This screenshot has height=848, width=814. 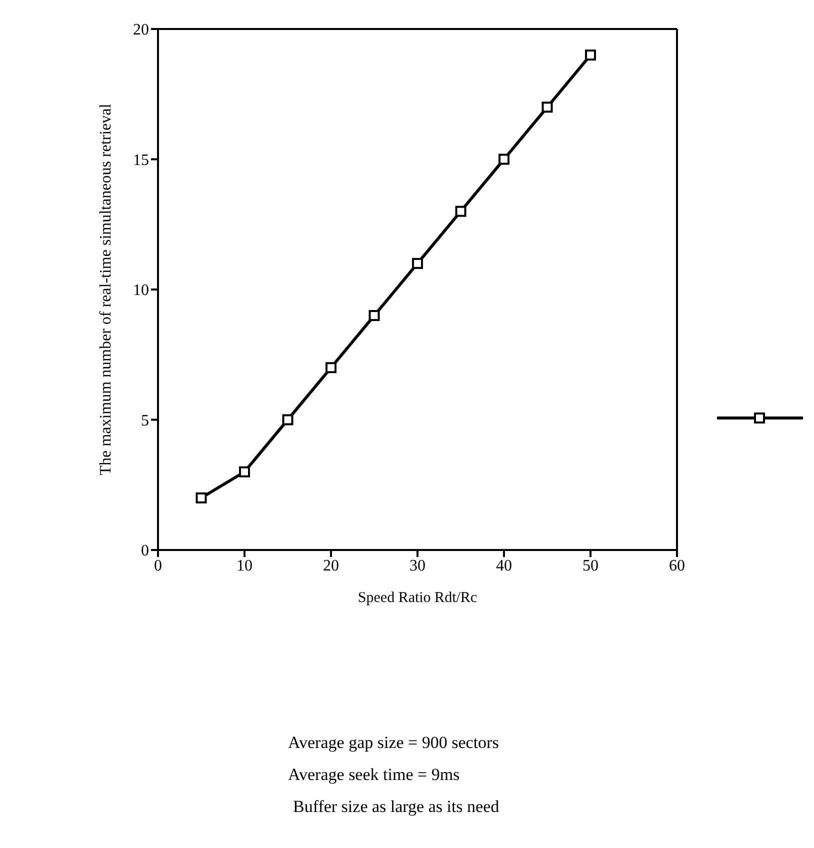 I want to click on x-tick-label: 60, so click(x=677, y=565).